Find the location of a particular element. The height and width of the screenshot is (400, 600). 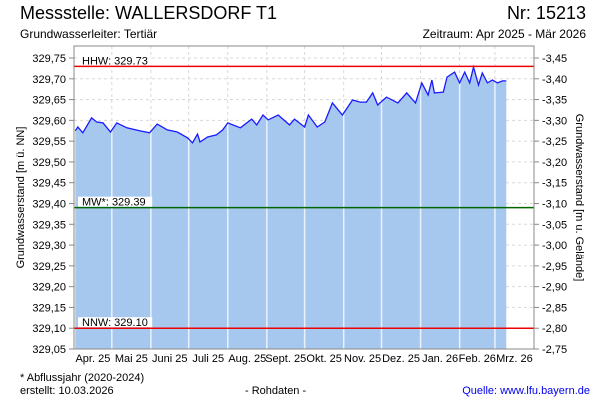

aquifer-label: Grundwasserleiter: Tertiär is located at coordinates (89, 34).